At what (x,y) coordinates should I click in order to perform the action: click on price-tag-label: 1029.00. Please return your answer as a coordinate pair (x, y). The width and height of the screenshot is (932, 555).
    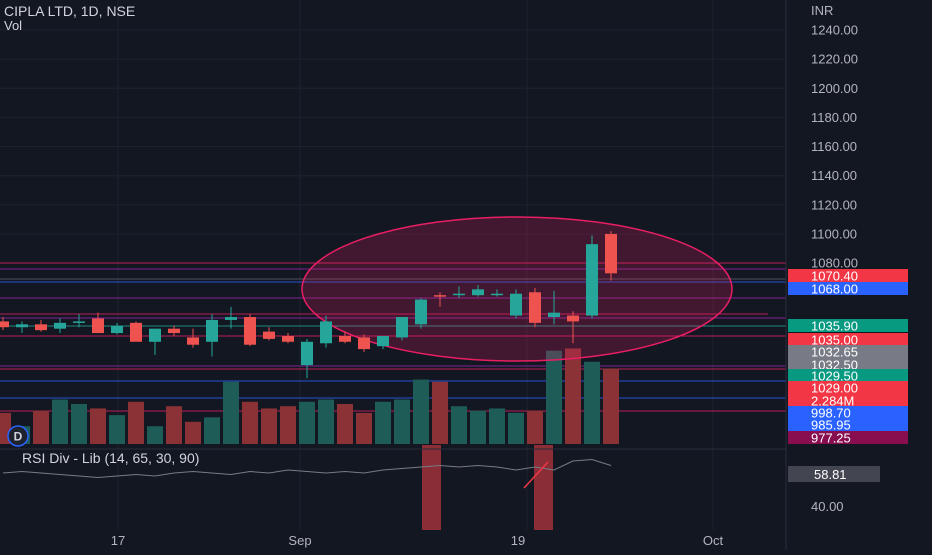
    Looking at the image, I should click on (834, 388).